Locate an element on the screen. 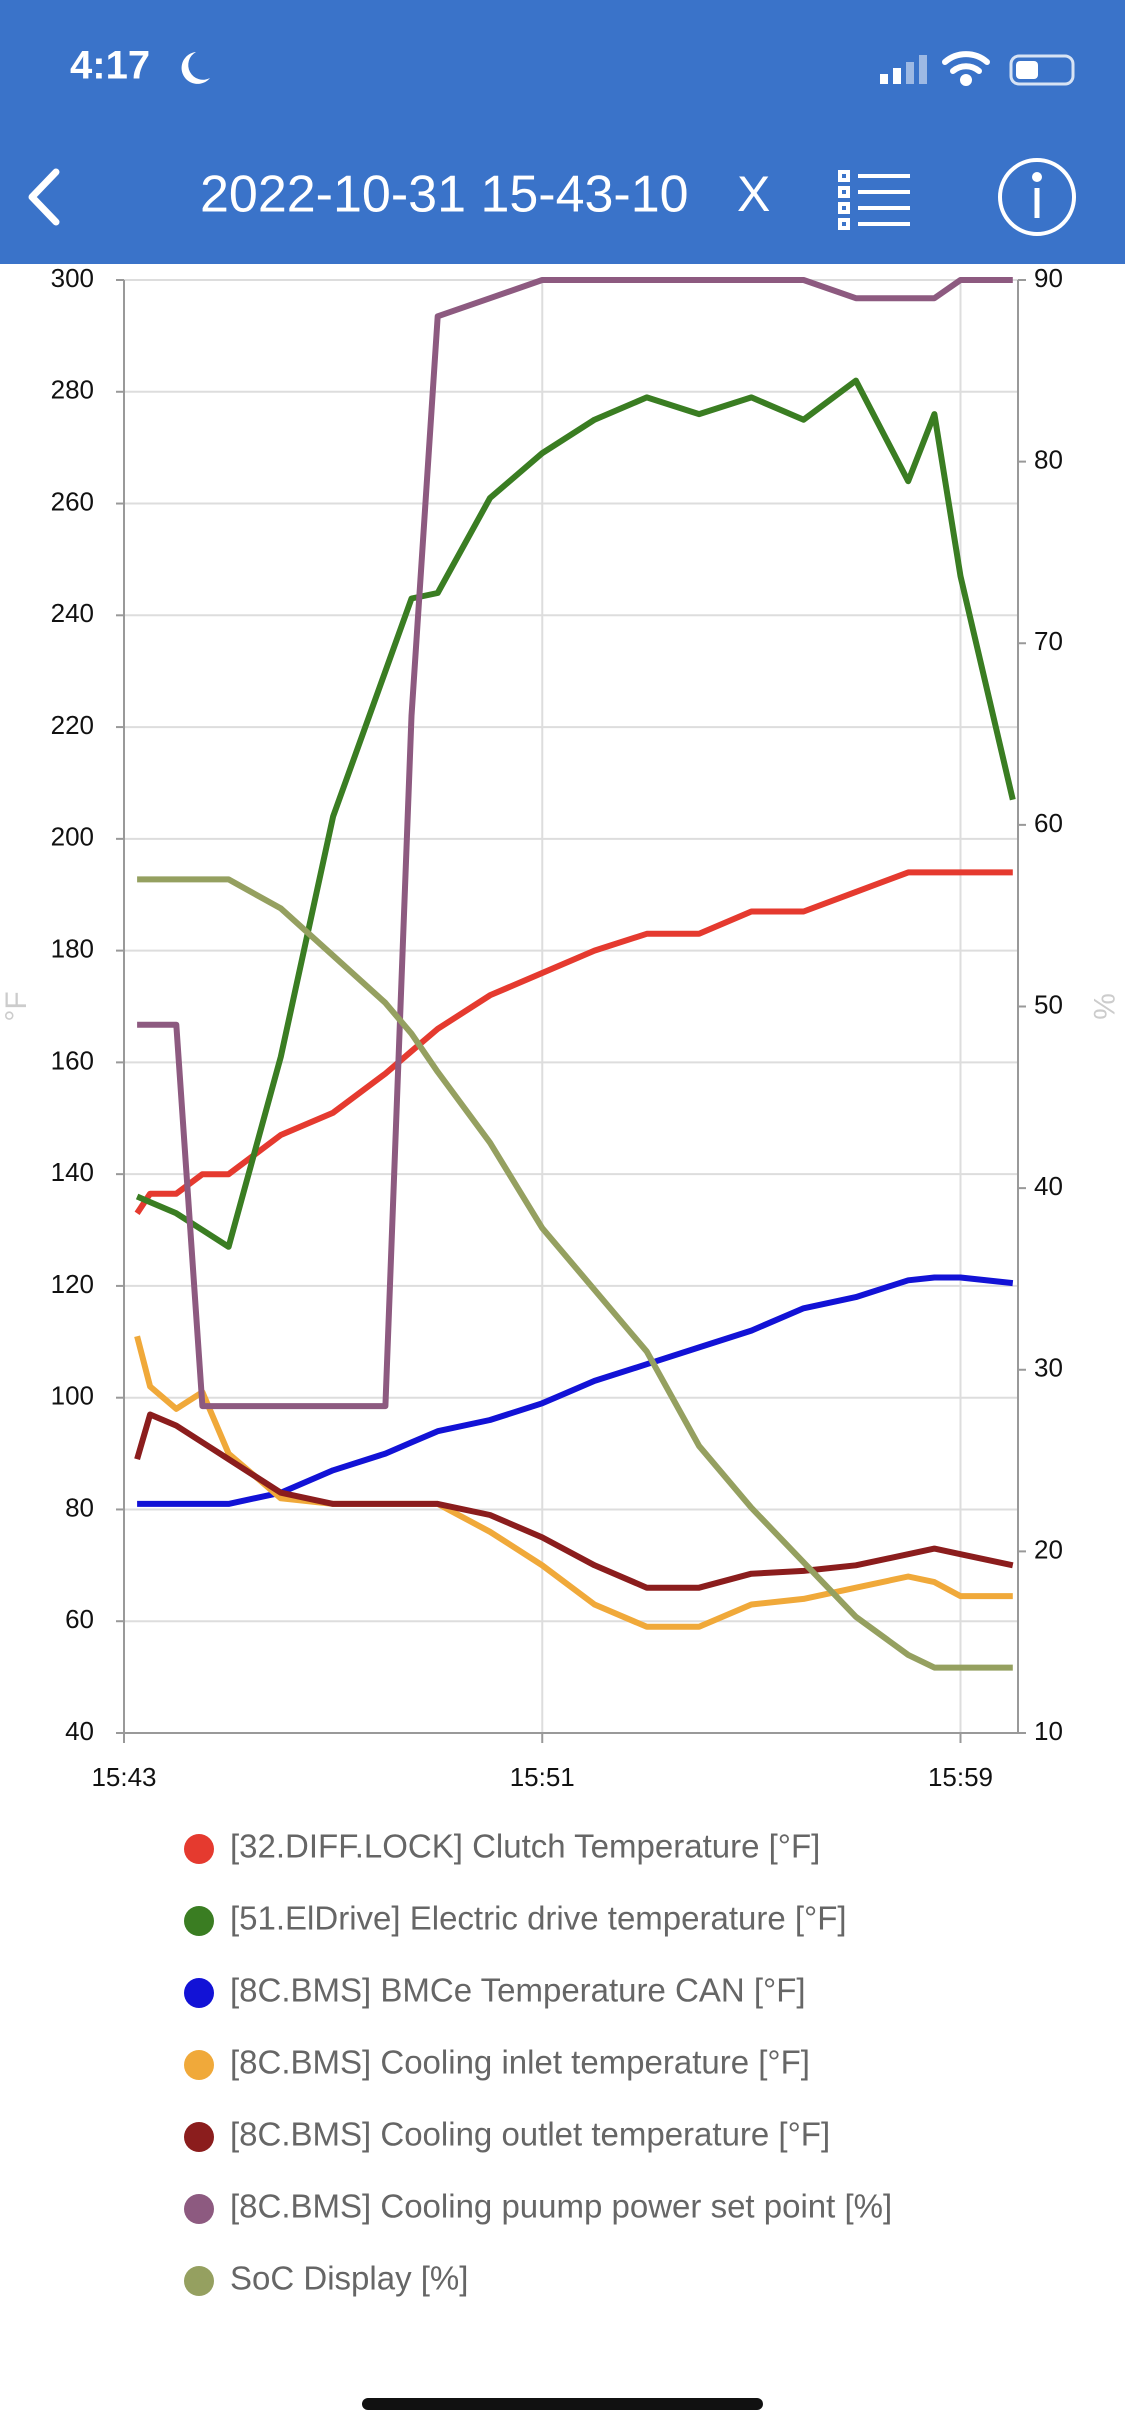 The width and height of the screenshot is (1125, 2436). info-button is located at coordinates (1037, 197).